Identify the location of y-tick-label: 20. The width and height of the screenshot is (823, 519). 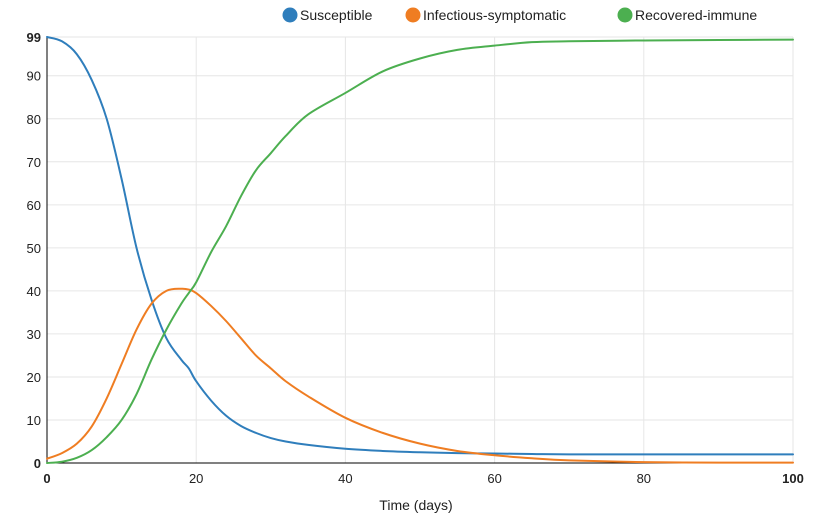
(34, 377).